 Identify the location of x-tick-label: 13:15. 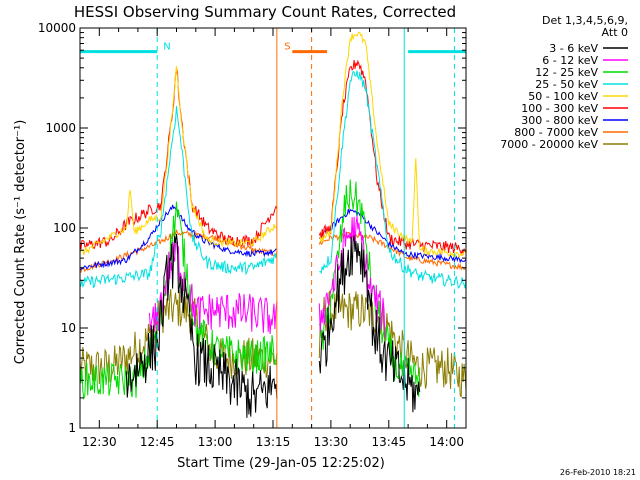
(273, 442).